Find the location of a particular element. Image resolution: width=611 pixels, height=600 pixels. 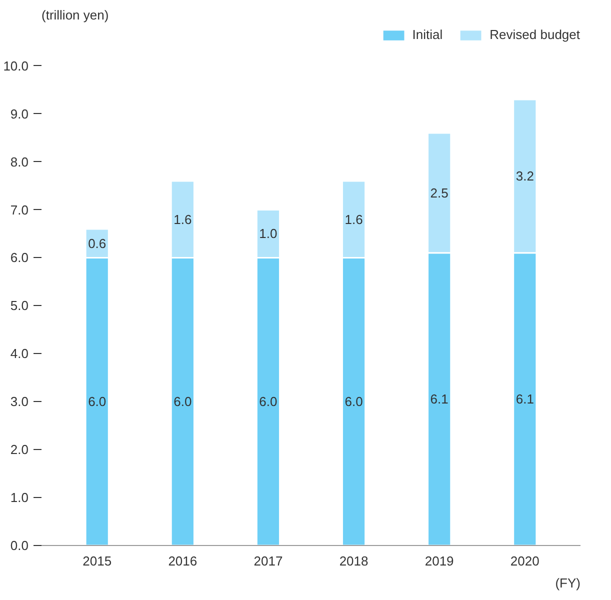

legend-label: Revised budget is located at coordinates (535, 34).